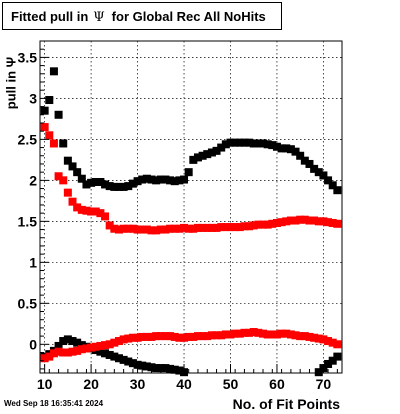 This screenshot has width=400, height=414. Describe the element at coordinates (54, 403) in the screenshot. I see `timestamp: Wed Sep 18 16:35:41 2024` at that location.